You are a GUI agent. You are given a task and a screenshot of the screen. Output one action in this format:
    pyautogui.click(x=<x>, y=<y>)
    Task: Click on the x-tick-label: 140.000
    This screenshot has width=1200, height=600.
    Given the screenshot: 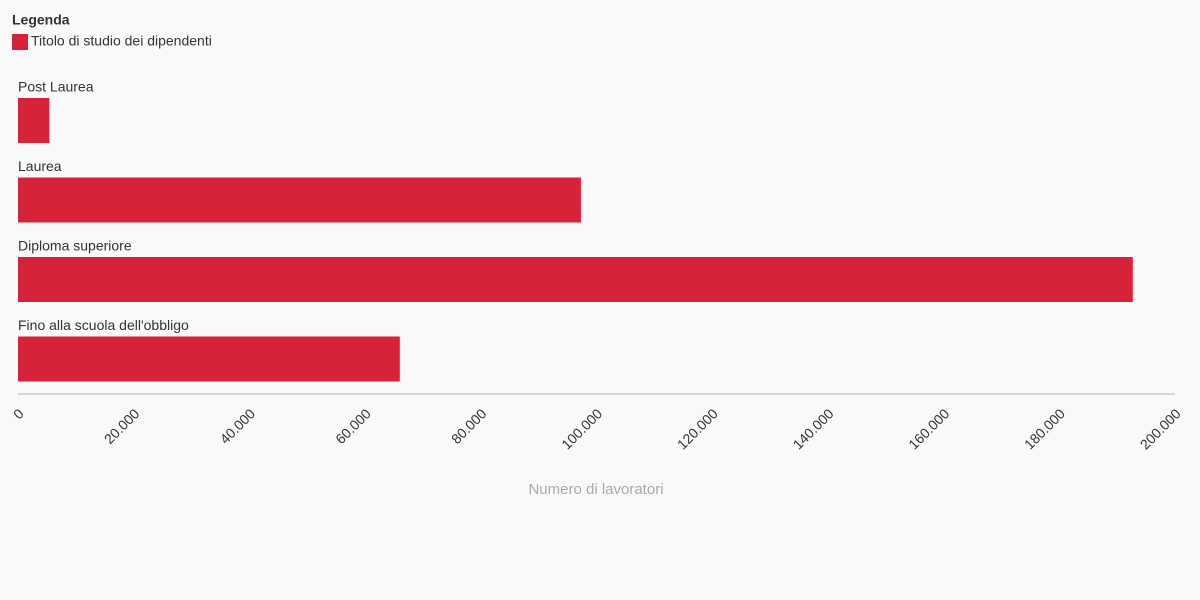 What is the action you would take?
    pyautogui.click(x=813, y=428)
    